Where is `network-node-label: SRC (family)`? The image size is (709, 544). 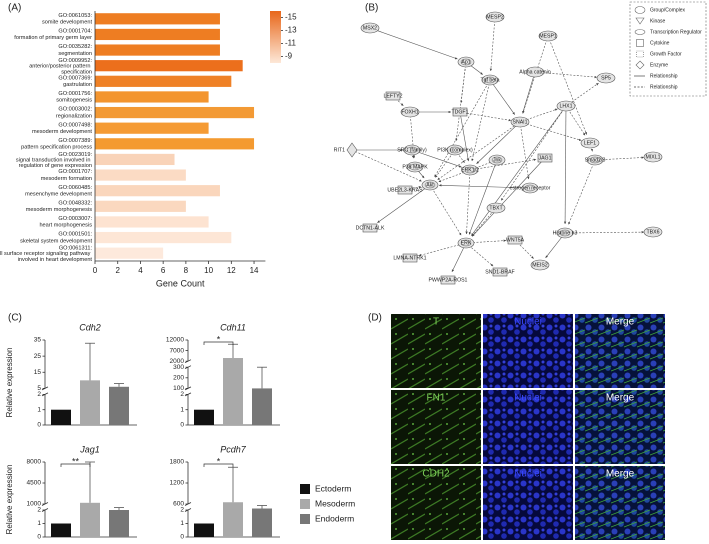 network-node-label: SRC (family) is located at coordinates (412, 151).